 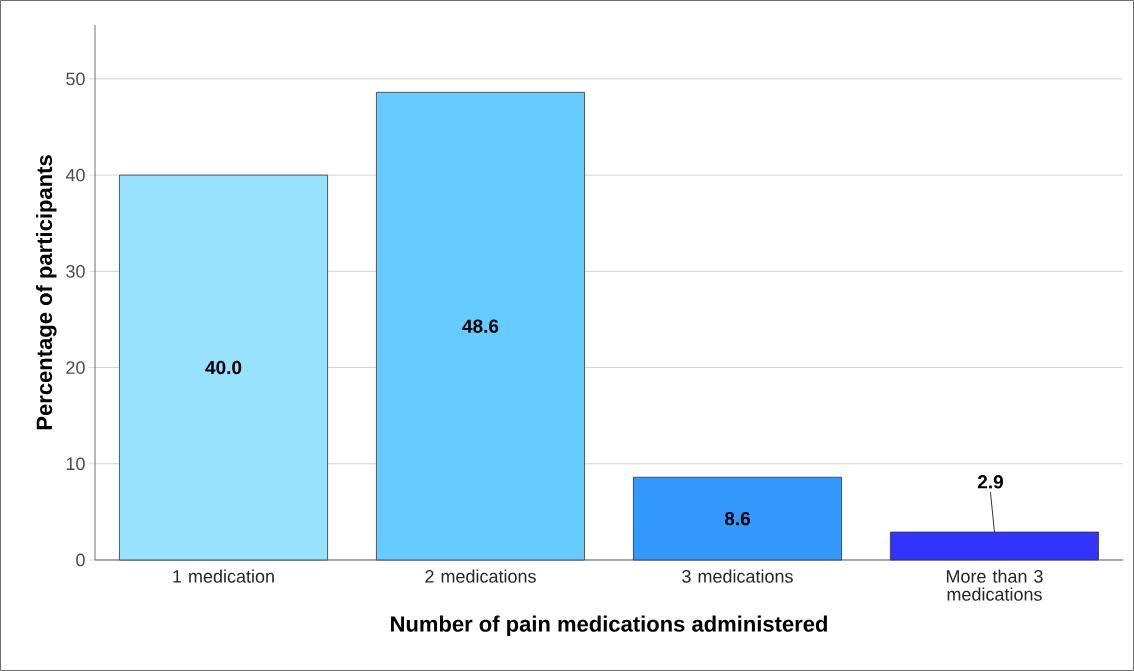 I want to click on data-label: 48.6, so click(x=480, y=326).